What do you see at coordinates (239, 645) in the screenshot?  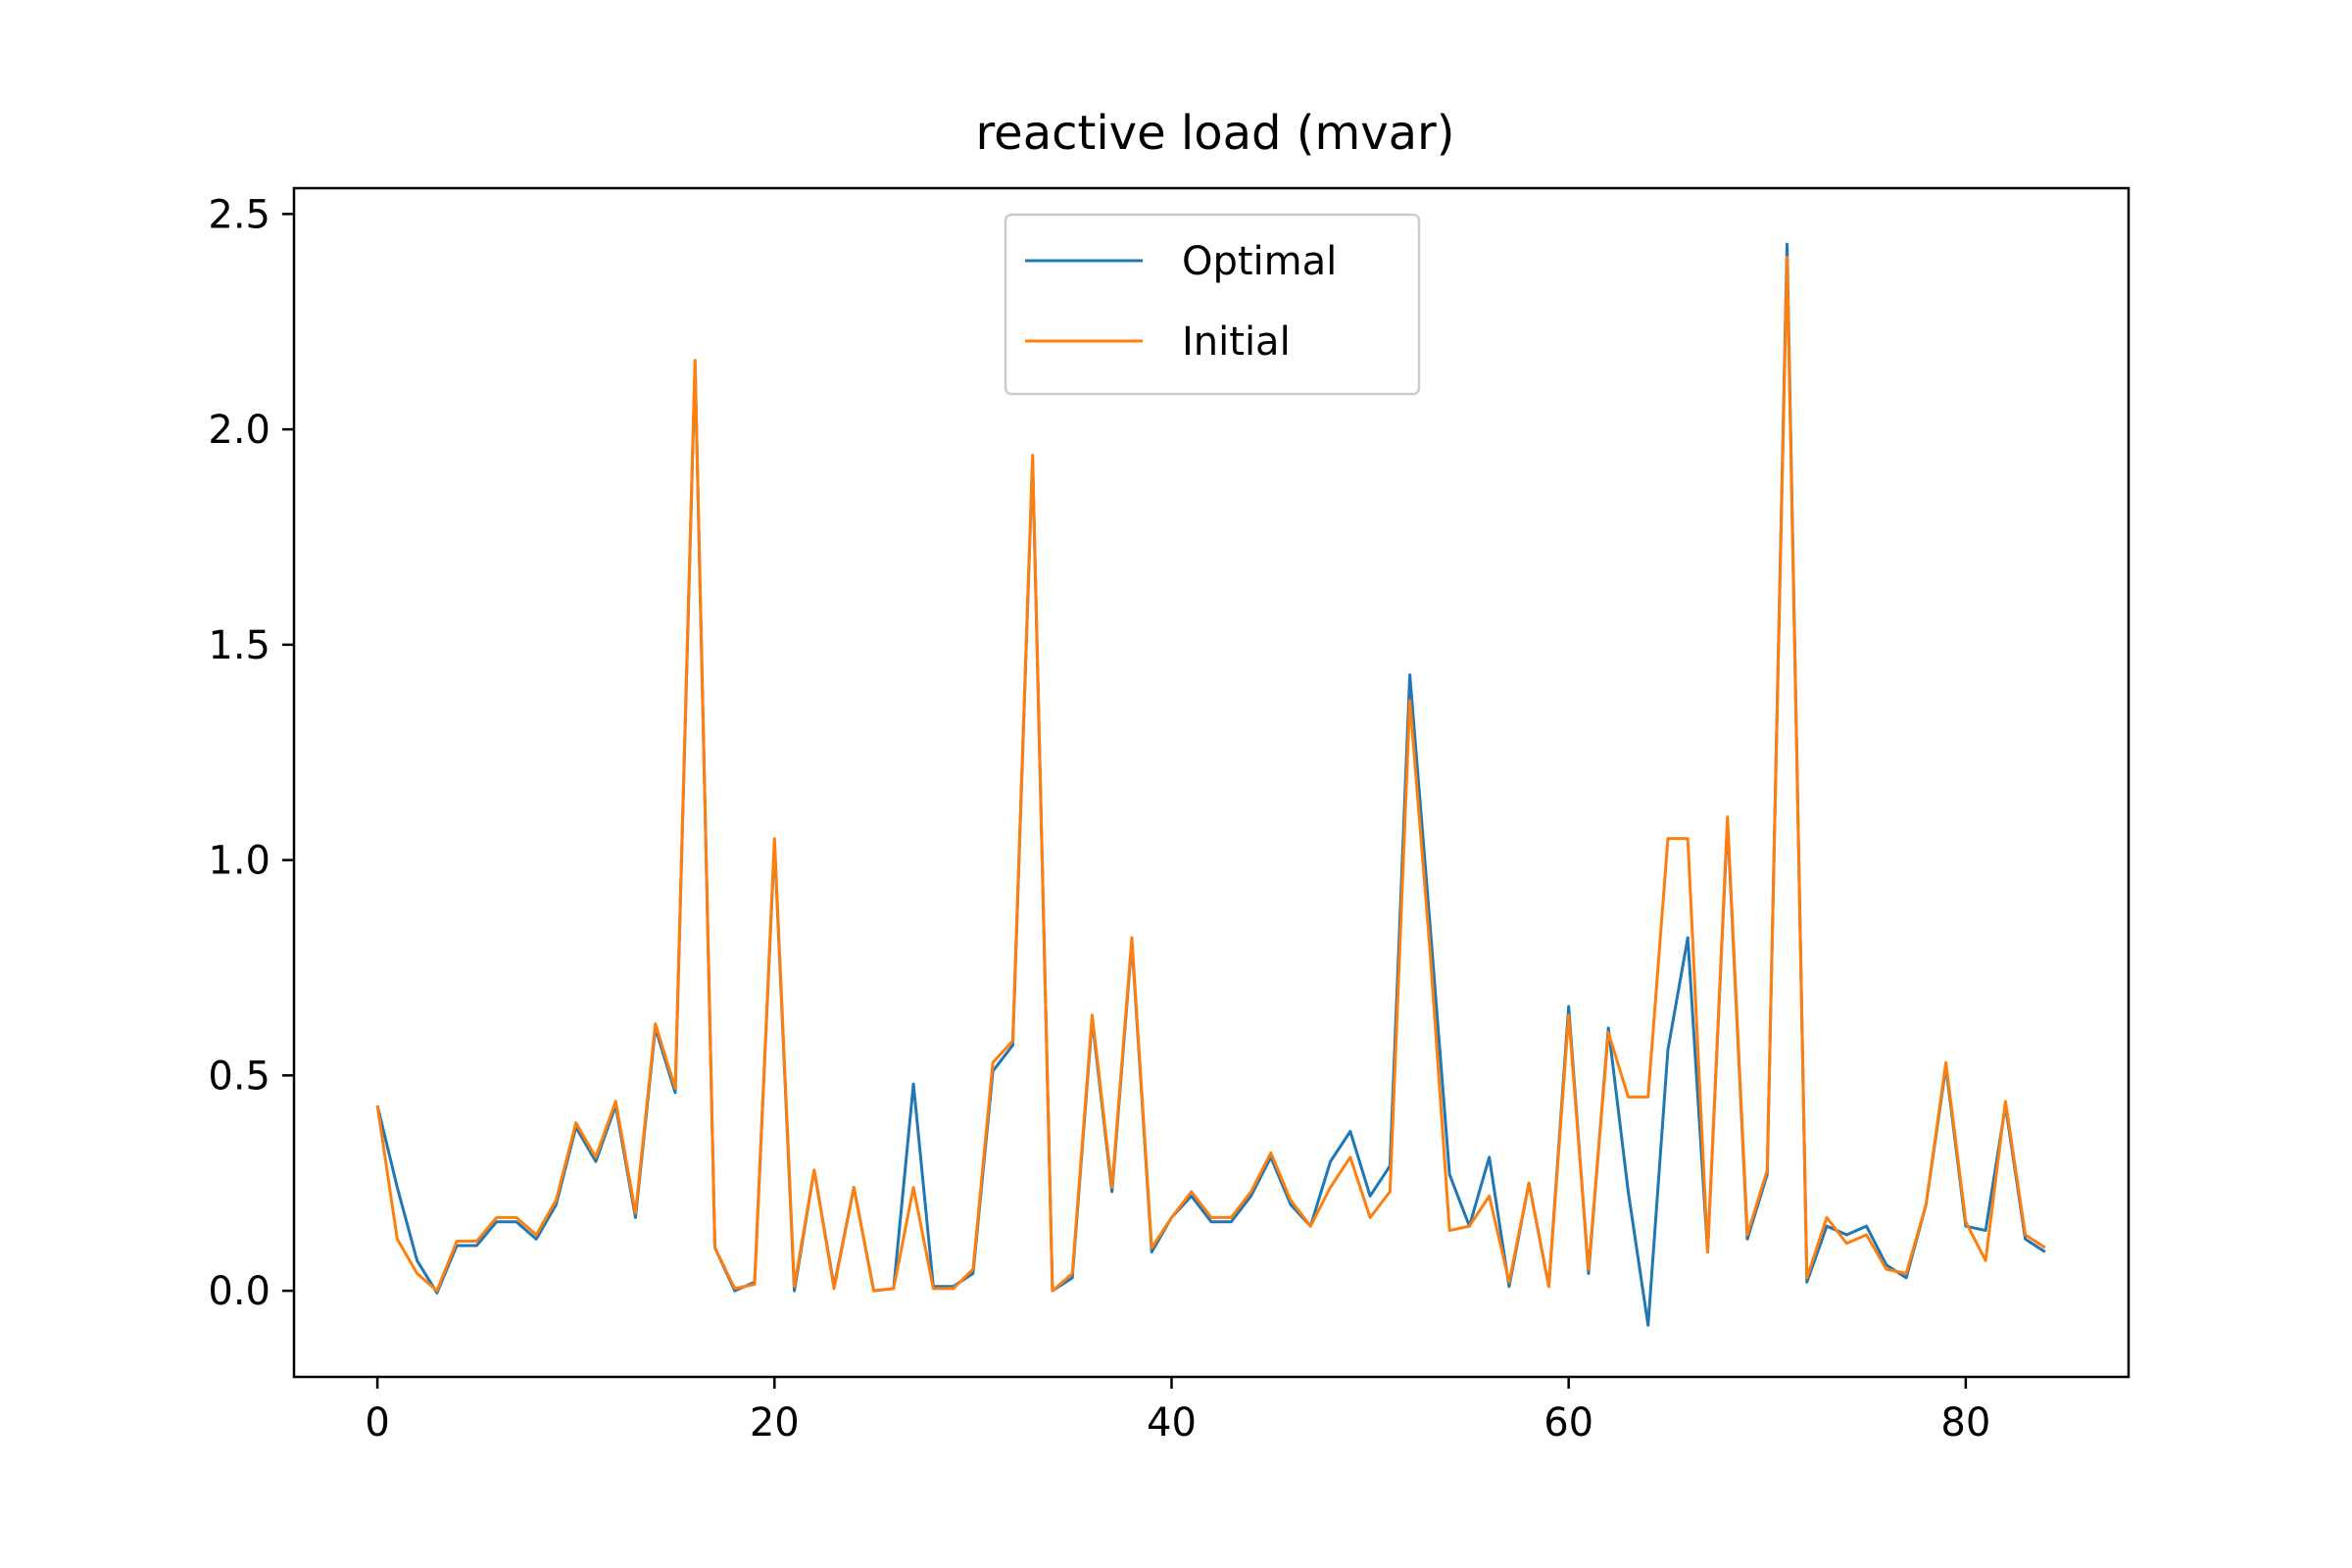 I see `y-tick-label: 1.5` at bounding box center [239, 645].